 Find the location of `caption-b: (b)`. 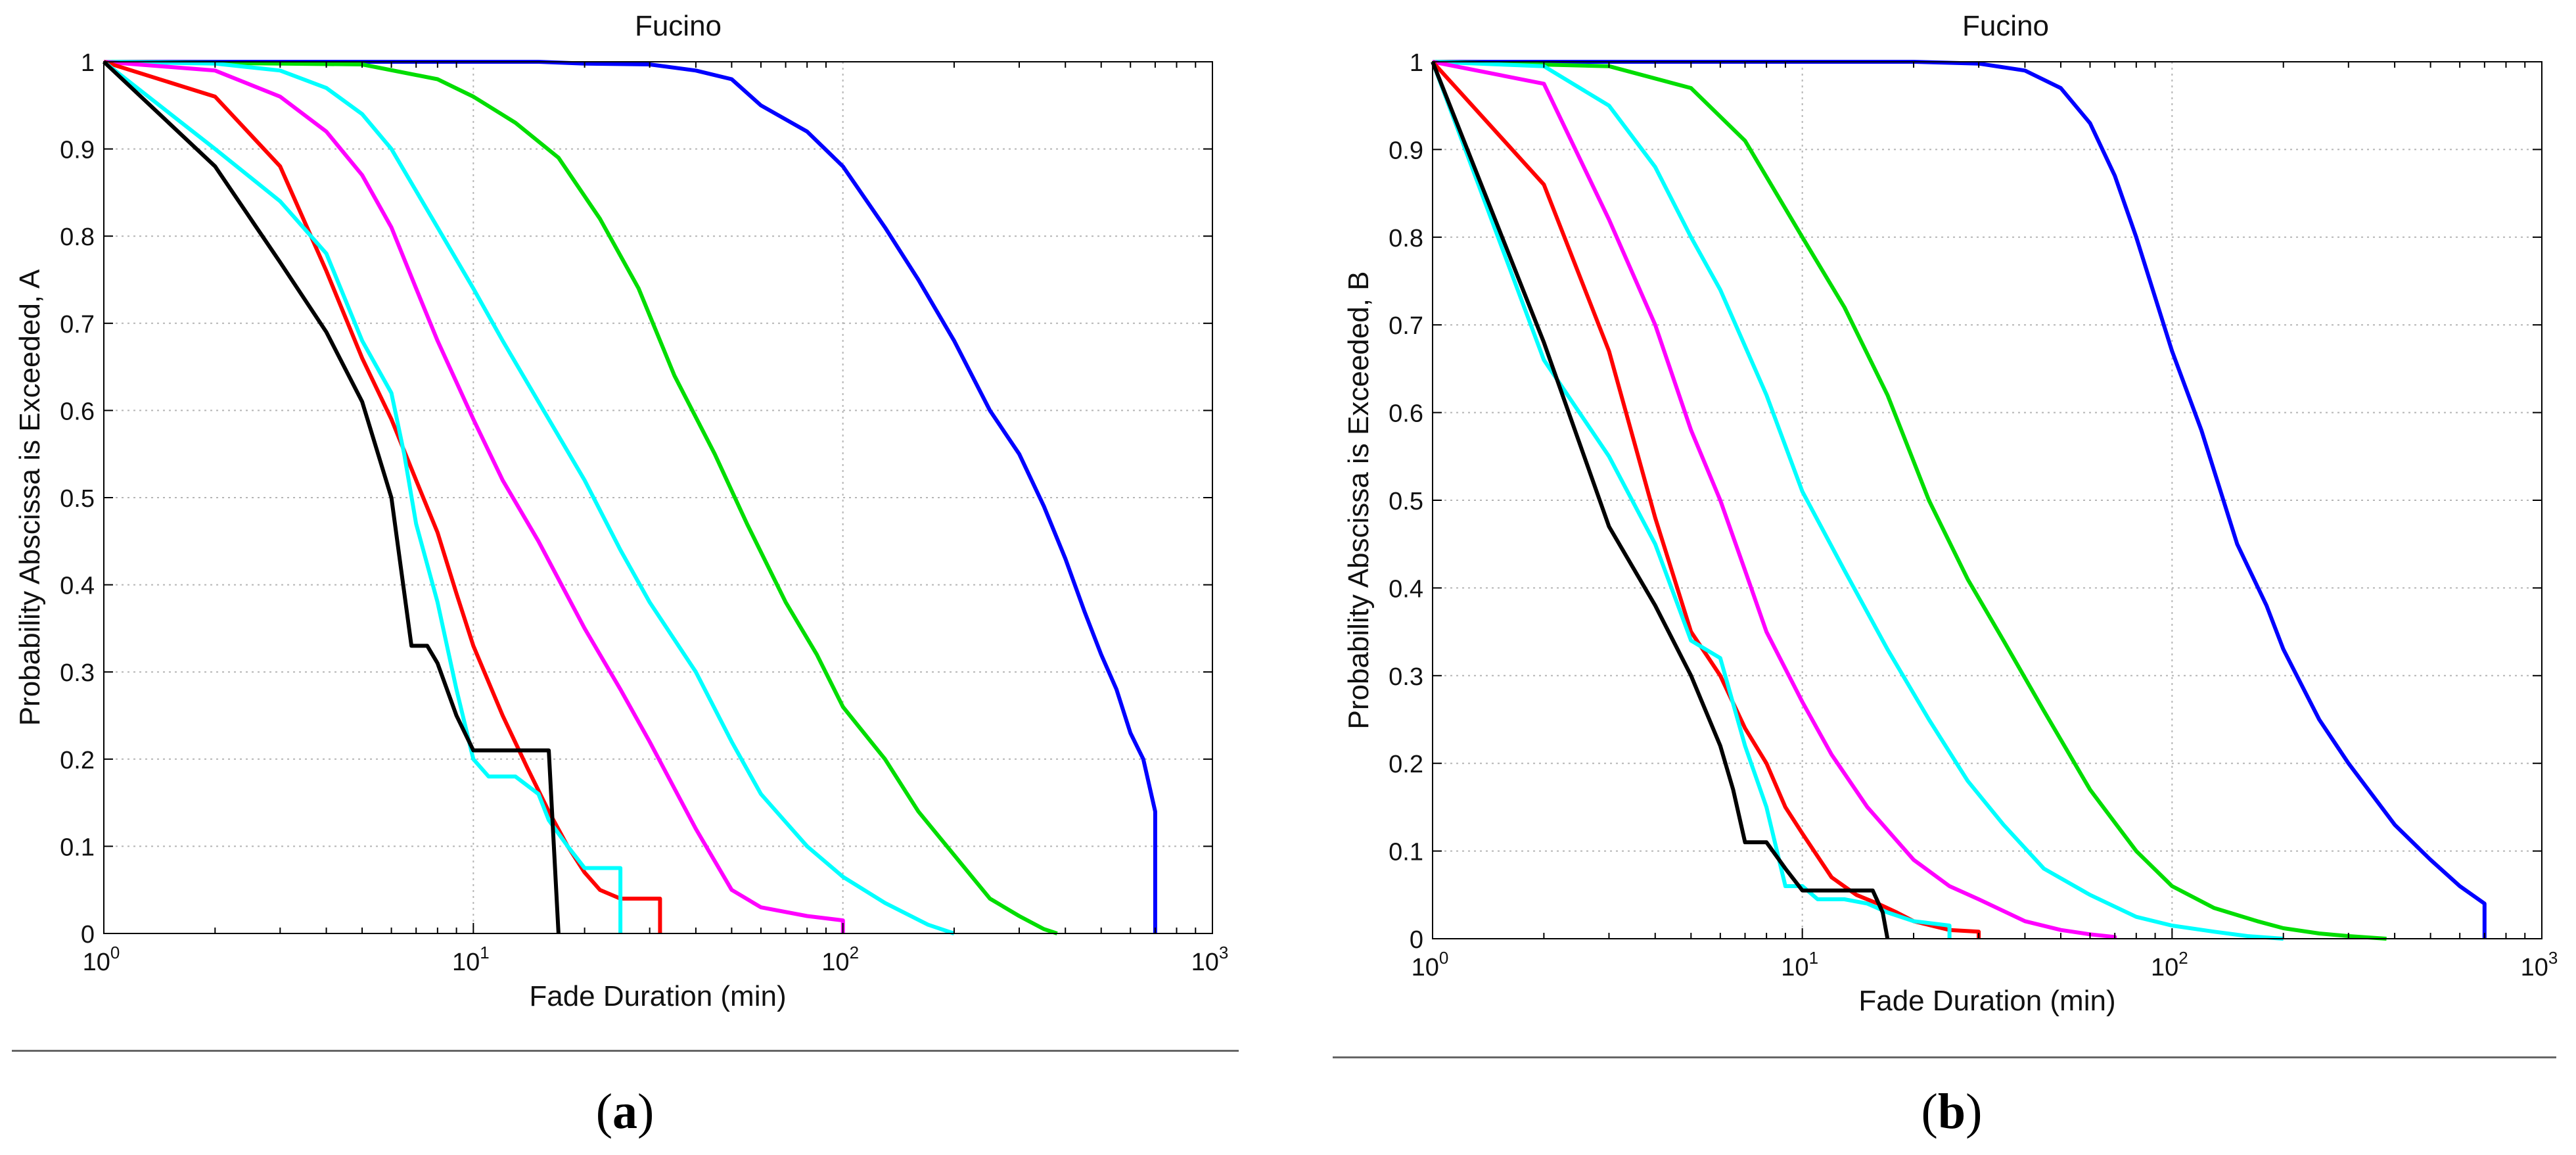

caption-b: (b) is located at coordinates (1952, 1112).